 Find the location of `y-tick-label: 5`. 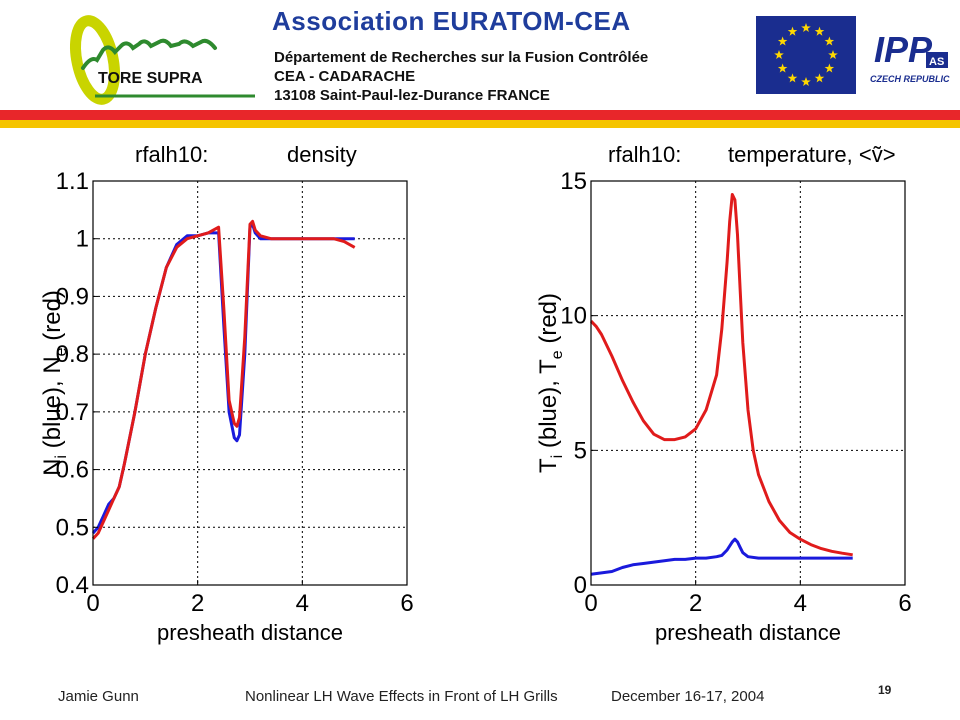

y-tick-label: 5 is located at coordinates (580, 450).